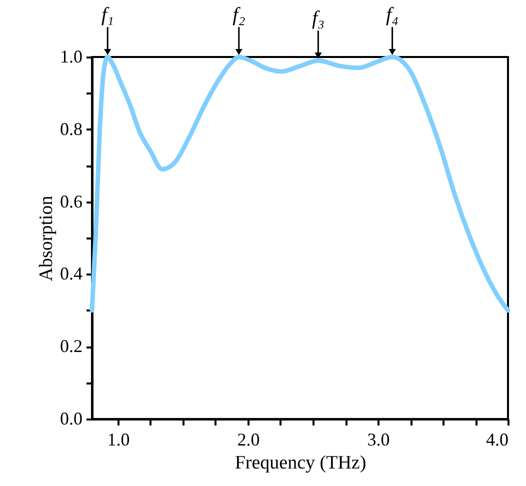 The height and width of the screenshot is (486, 526). What do you see at coordinates (248, 440) in the screenshot?
I see `x-tick-label: 2.0` at bounding box center [248, 440].